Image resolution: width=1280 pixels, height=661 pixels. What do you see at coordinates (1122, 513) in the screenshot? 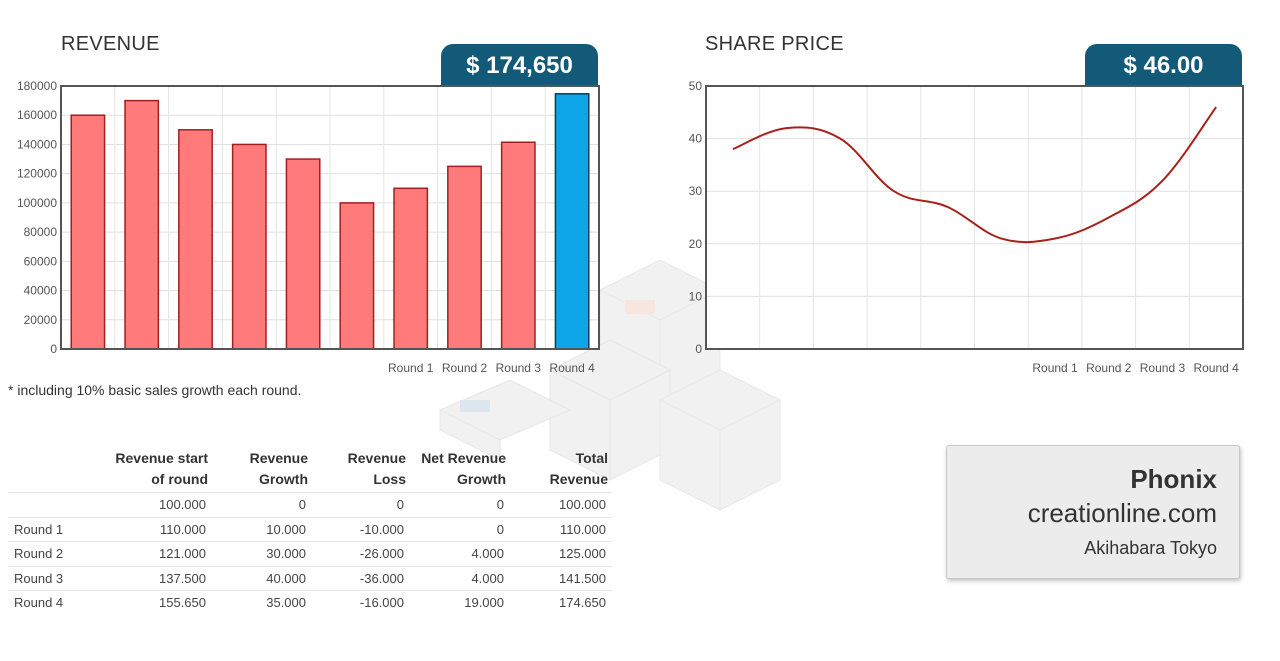
I see `company-website: creationline.com` at bounding box center [1122, 513].